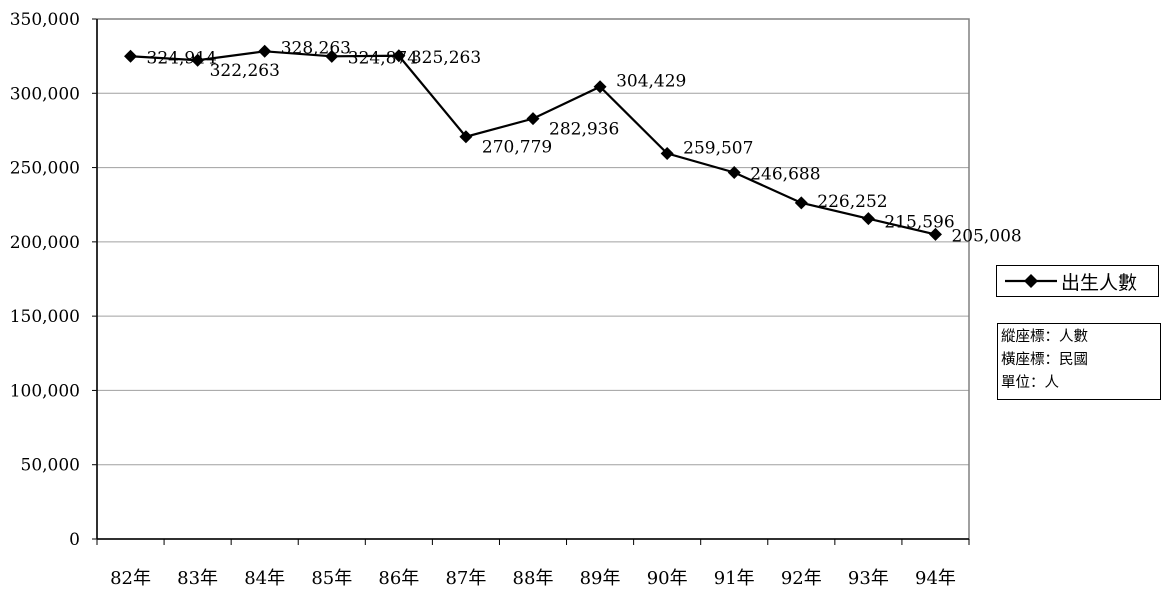  Describe the element at coordinates (45, 243) in the screenshot. I see `y-tick-label: 200,000` at that location.